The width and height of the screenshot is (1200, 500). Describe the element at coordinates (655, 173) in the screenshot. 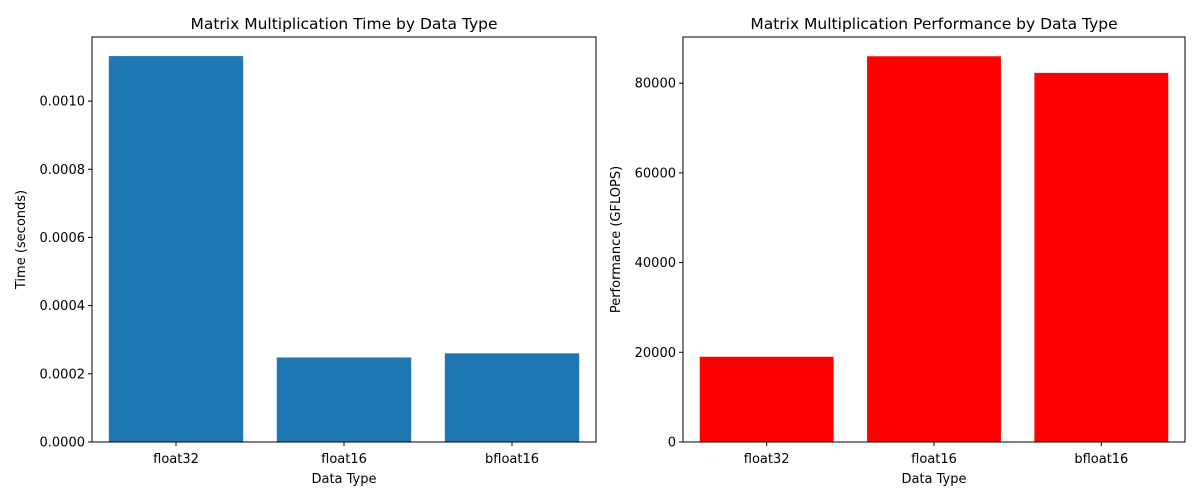

I see `y-tick-label: 60000` at that location.